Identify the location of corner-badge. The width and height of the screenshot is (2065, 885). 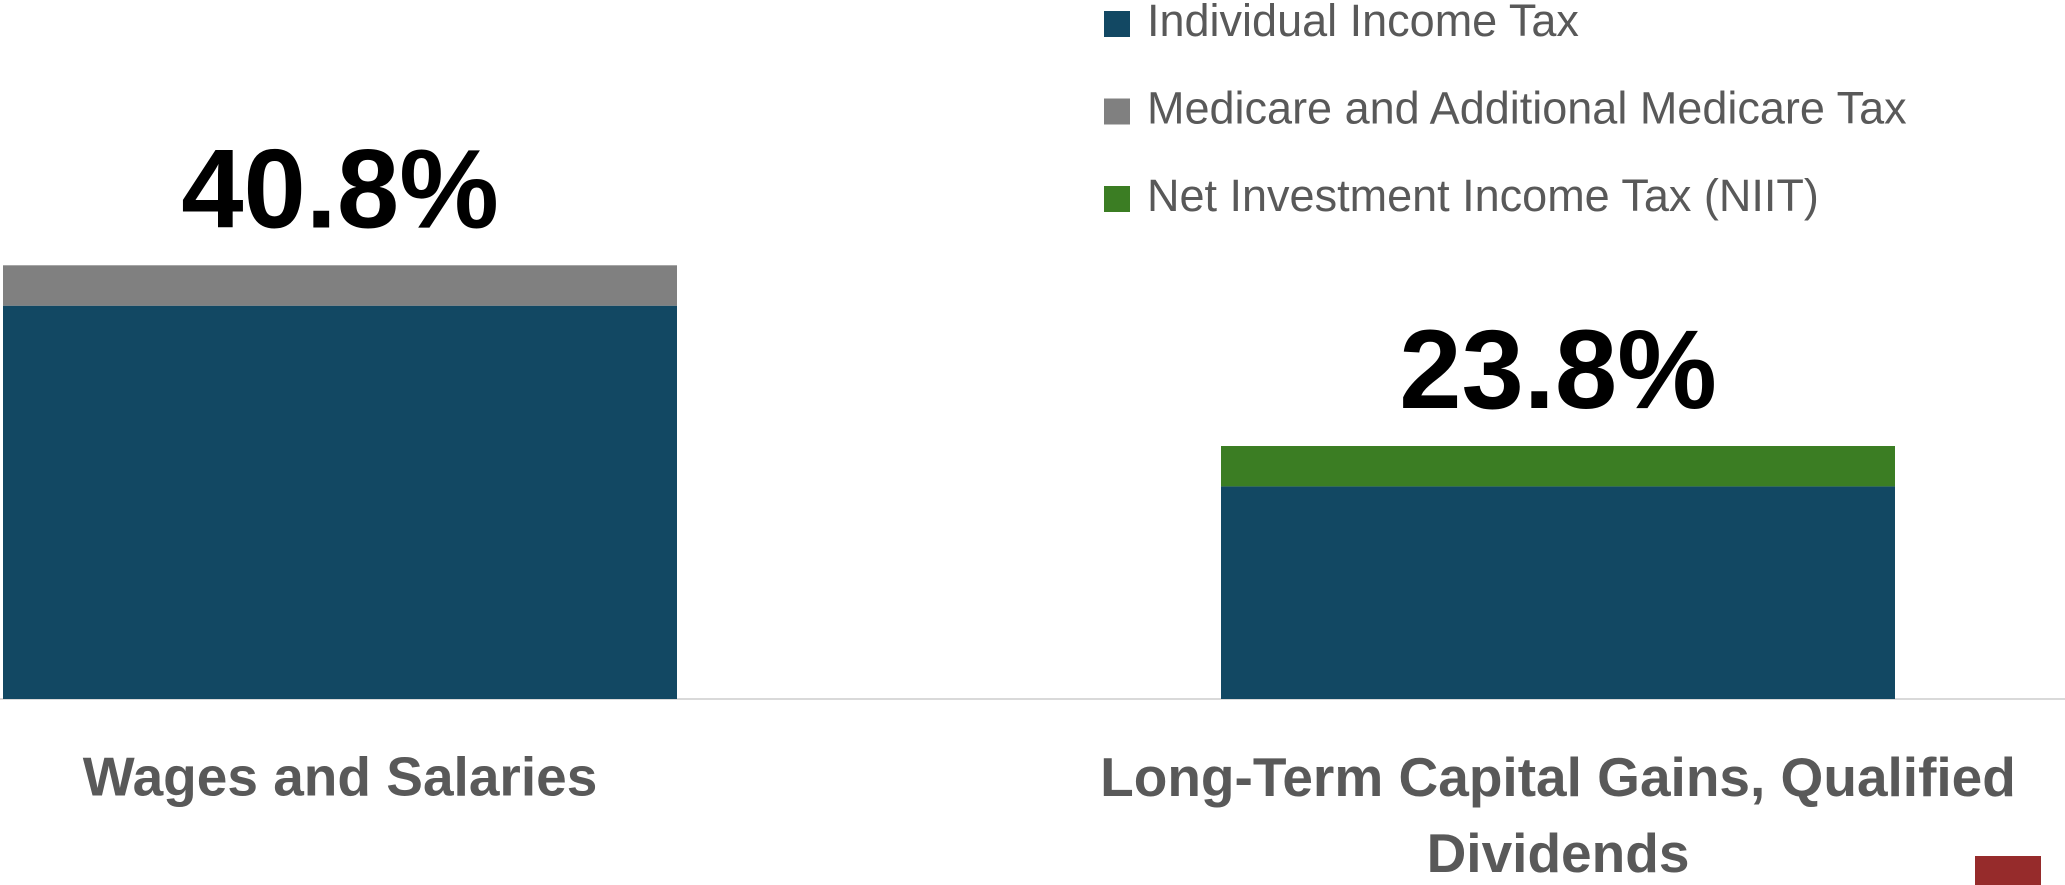
(2008, 870).